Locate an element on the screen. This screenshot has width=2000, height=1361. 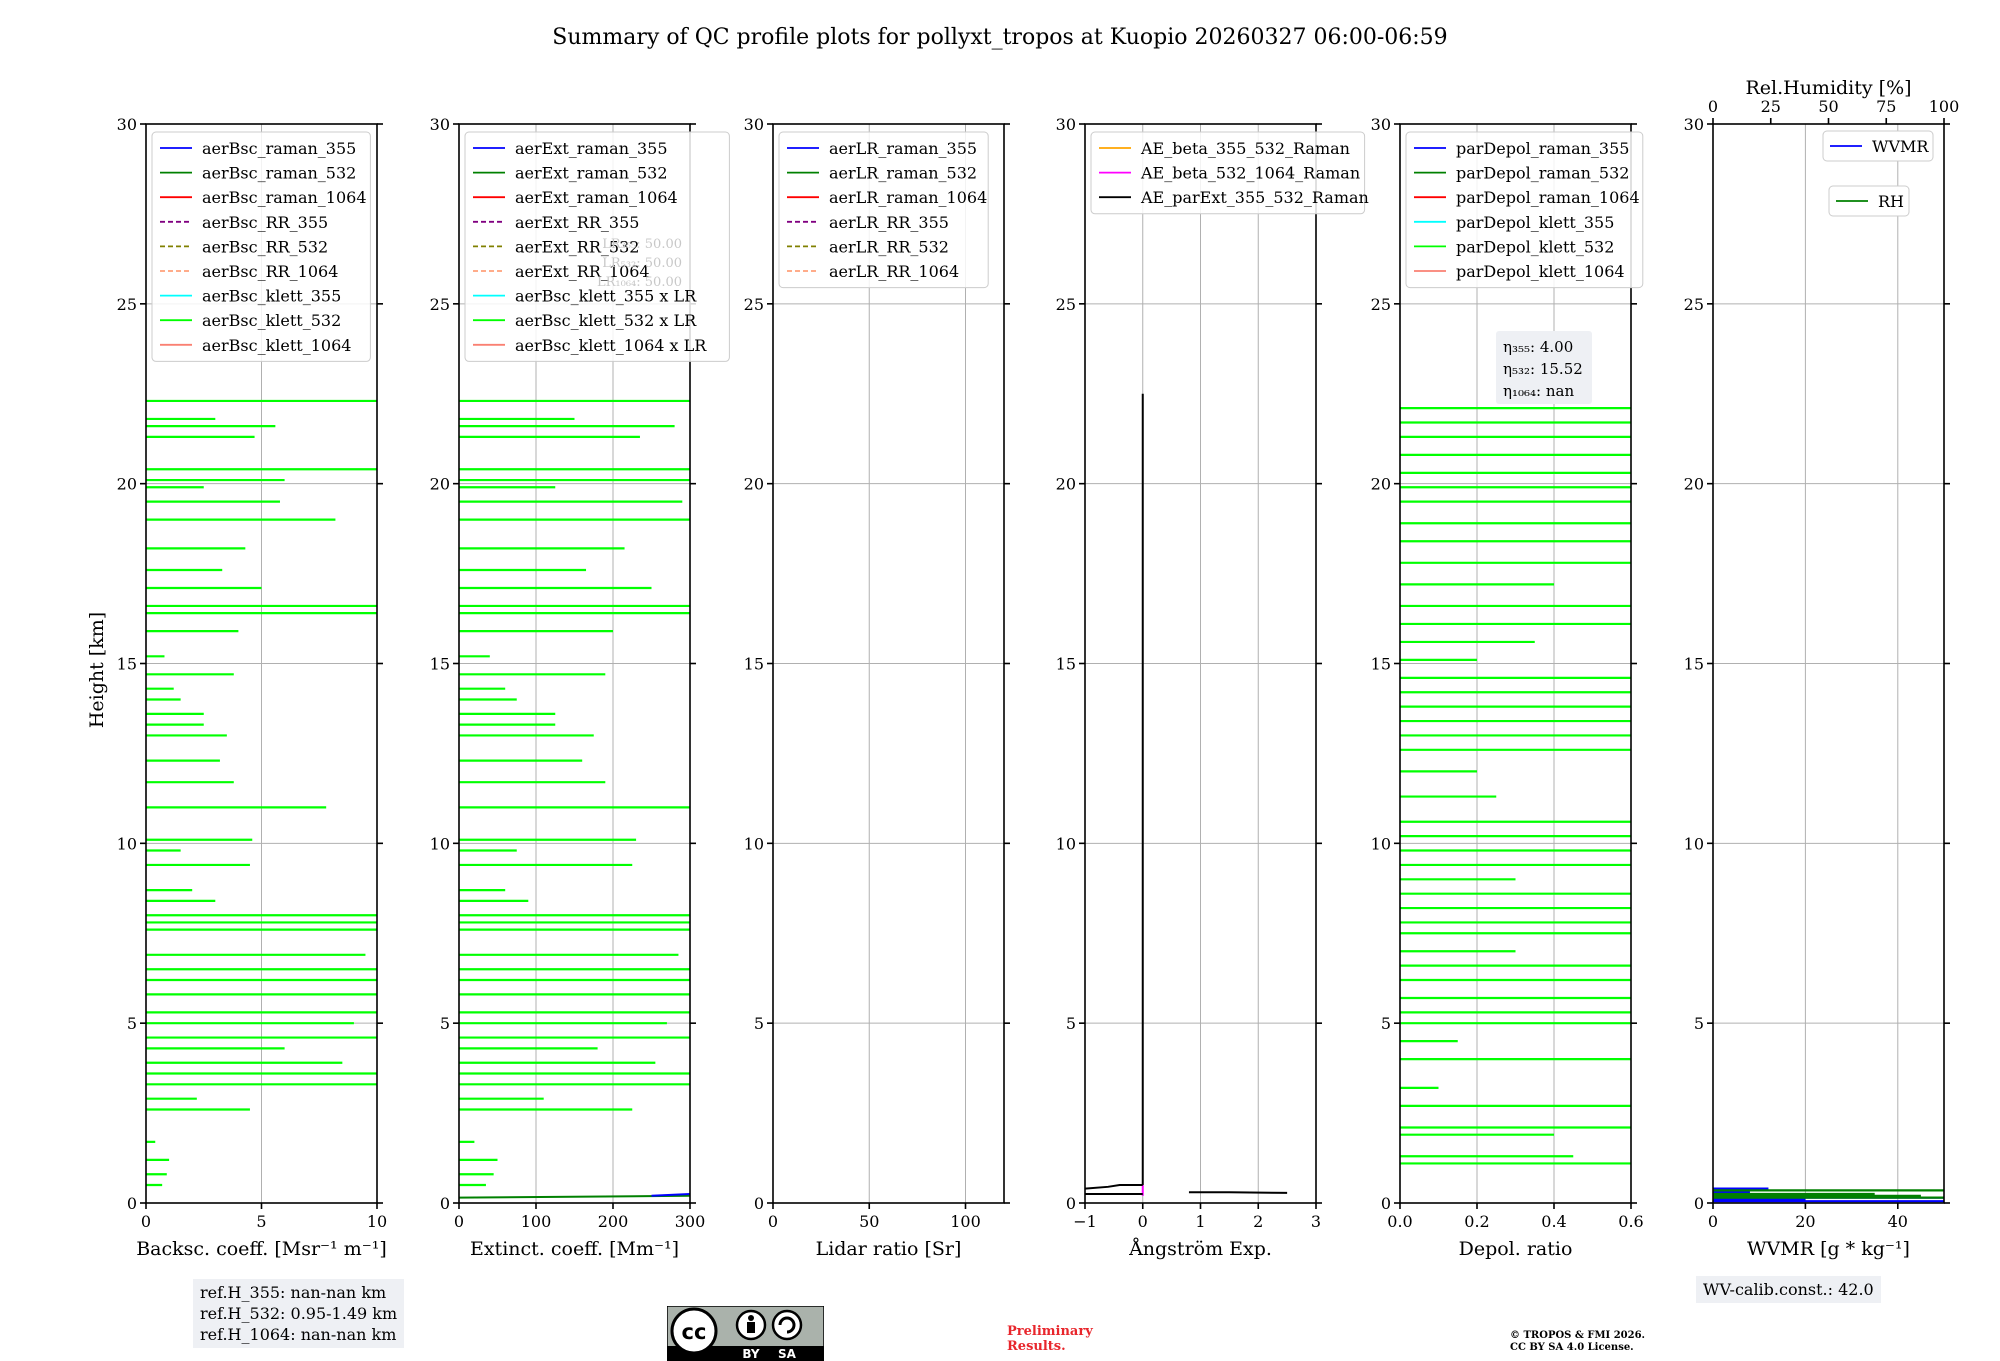
legend-label: aerExt_RR_355 is located at coordinates (577, 222).